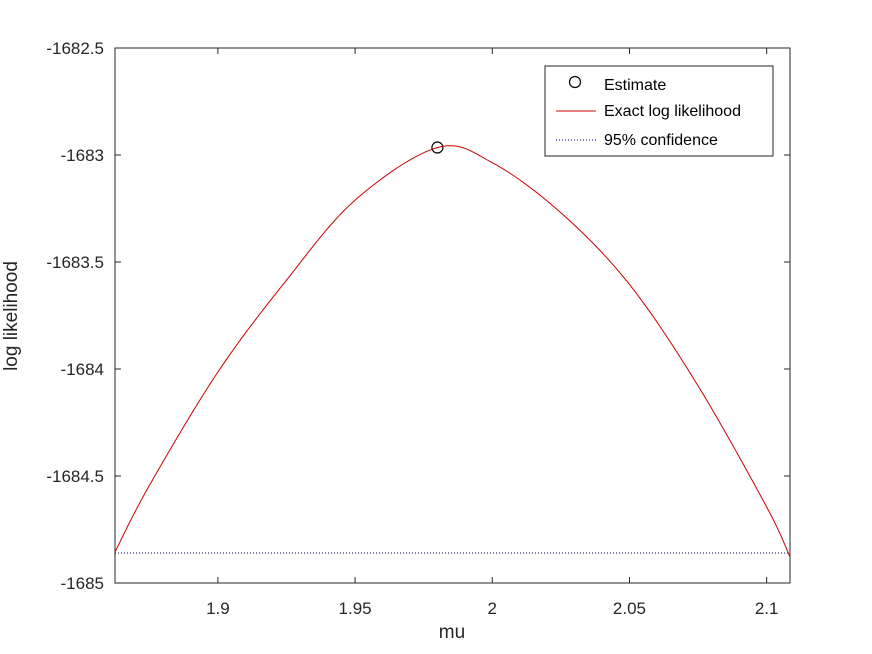  Describe the element at coordinates (635, 85) in the screenshot. I see `legend-estimate-label: Estimate` at that location.